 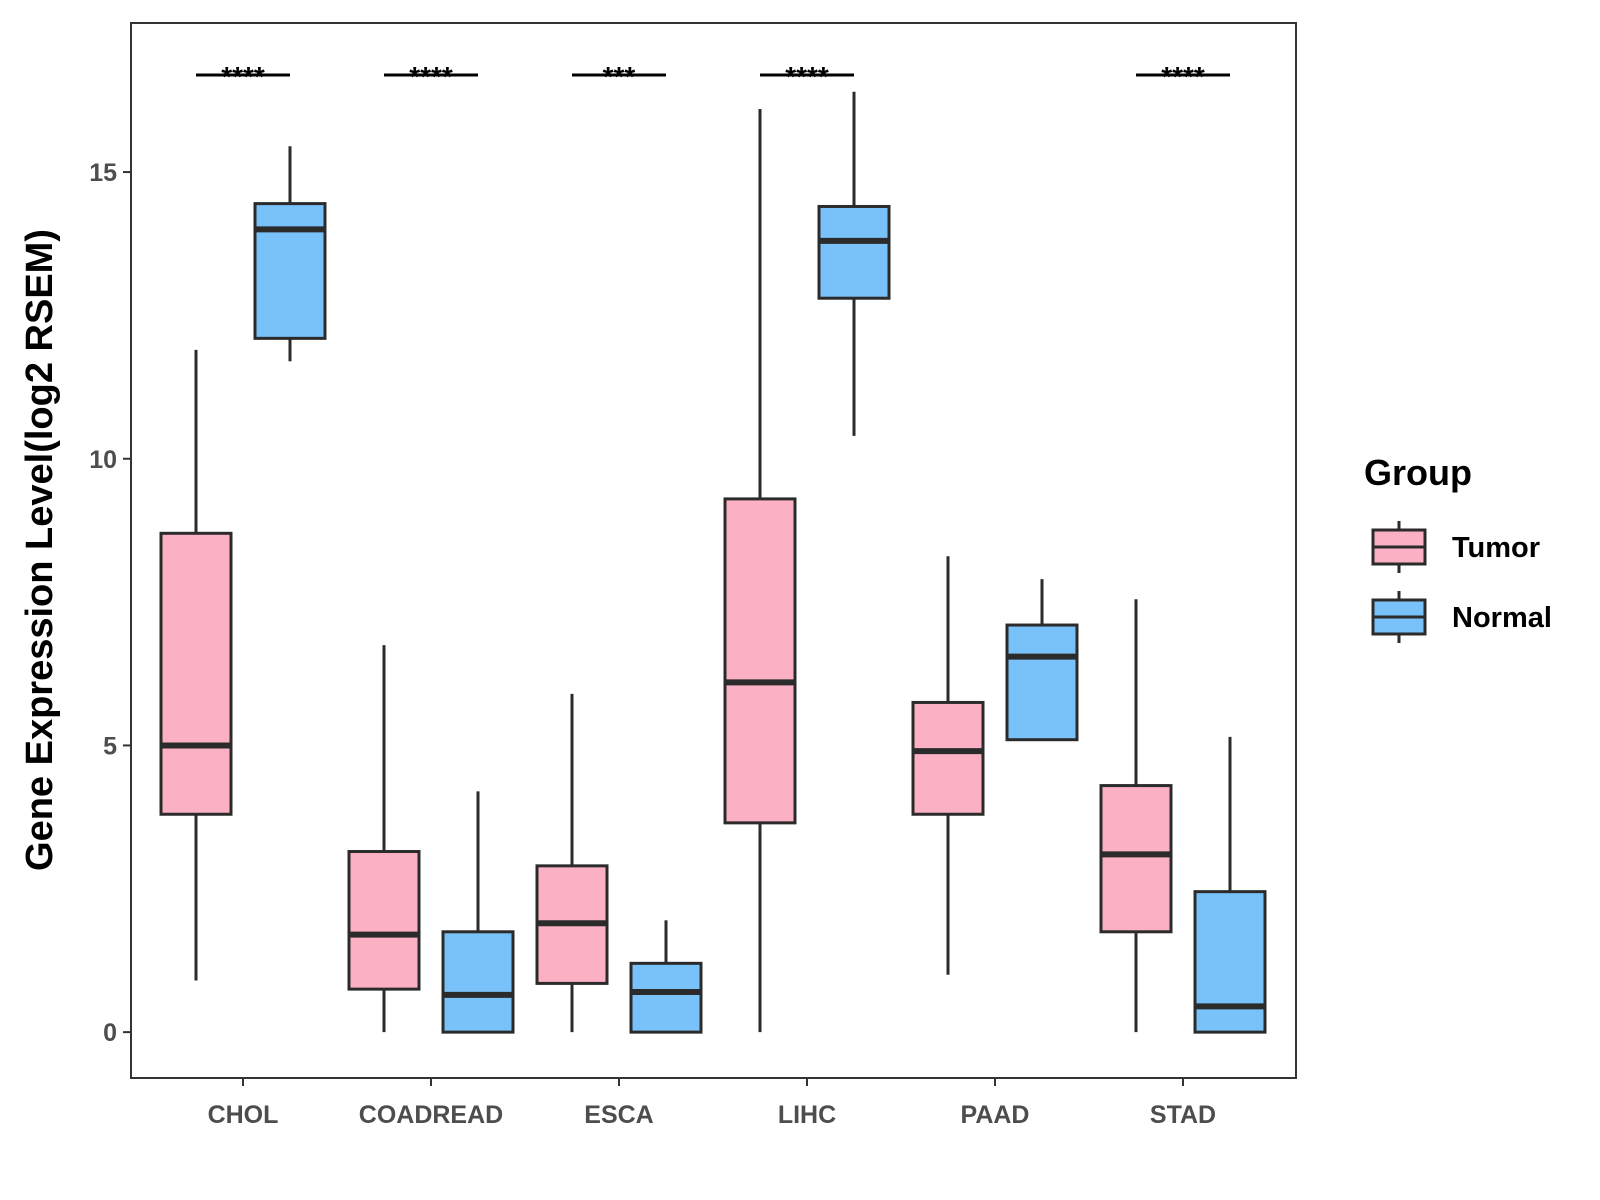 I want to click on legend-entry-tumor: Tumor, so click(x=1455, y=547).